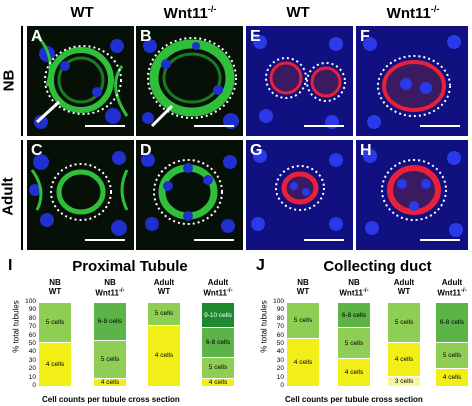 The image size is (472, 406). I want to click on panel-label-e: E, so click(255, 36).